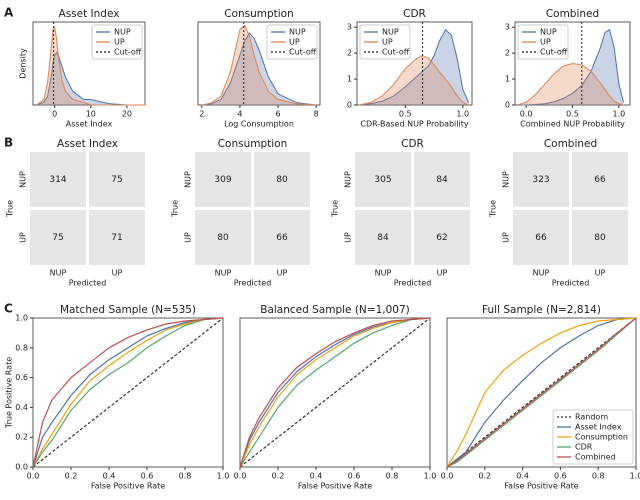 The width and height of the screenshot is (640, 500). What do you see at coordinates (57, 180) in the screenshot?
I see `cell-value: 314` at bounding box center [57, 180].